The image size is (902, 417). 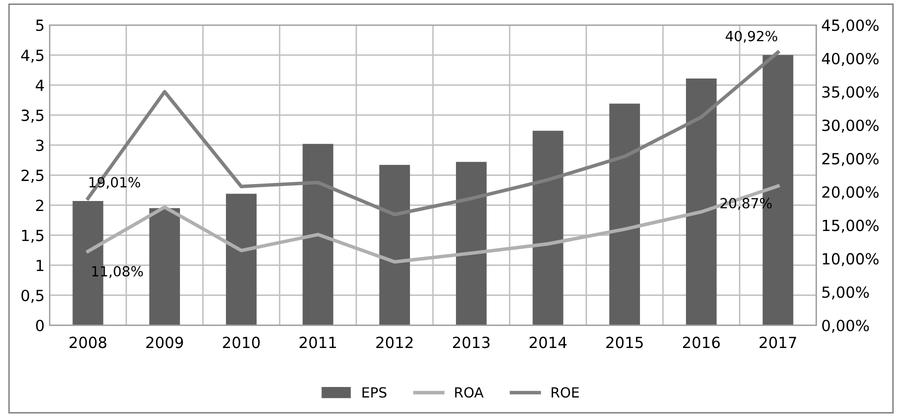 I want to click on x-tick-label: 2008, so click(x=88, y=342).